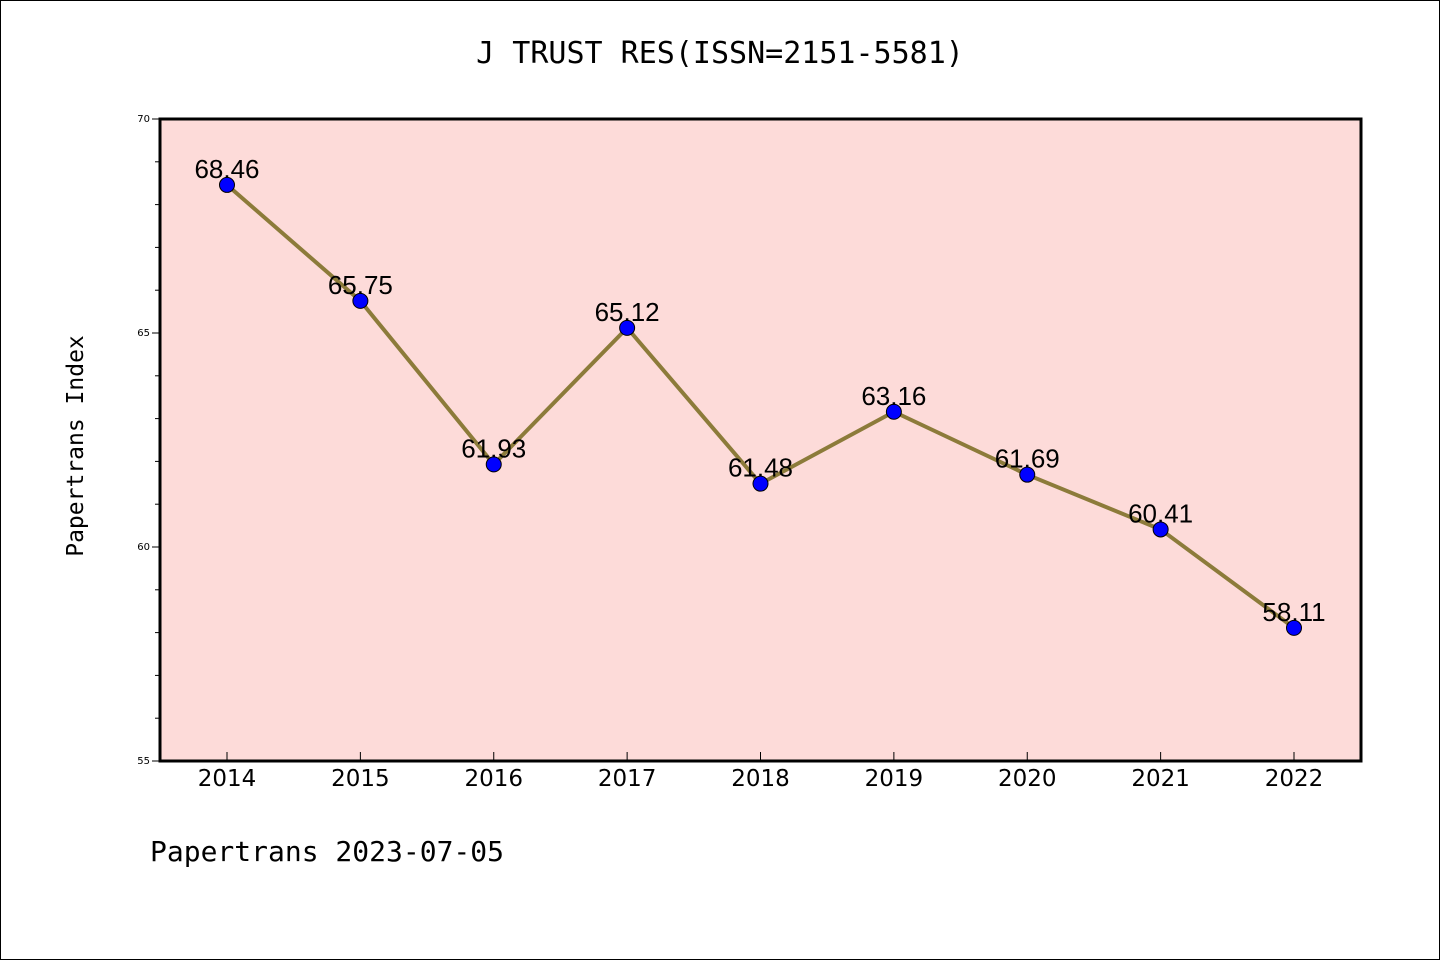  I want to click on x-tick-label: 2018, so click(760, 779).